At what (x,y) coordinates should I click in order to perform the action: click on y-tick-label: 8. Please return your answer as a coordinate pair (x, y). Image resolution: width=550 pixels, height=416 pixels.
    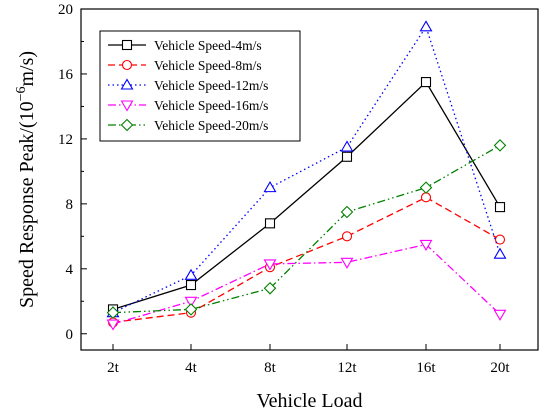
    Looking at the image, I should click on (70, 205).